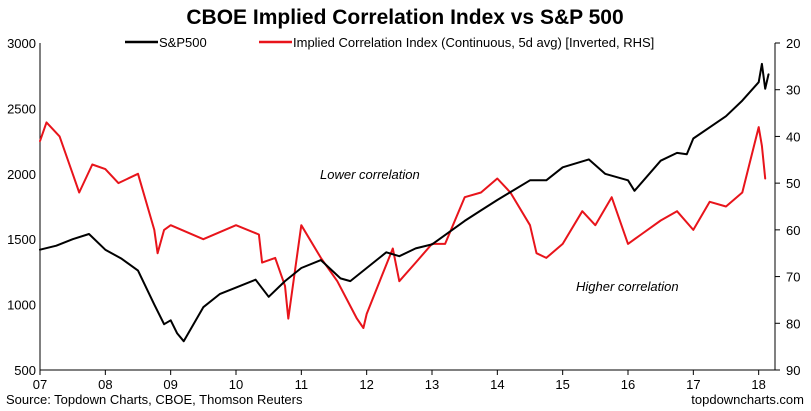  What do you see at coordinates (21, 174) in the screenshot?
I see `y-left-tick-label: 2000` at bounding box center [21, 174].